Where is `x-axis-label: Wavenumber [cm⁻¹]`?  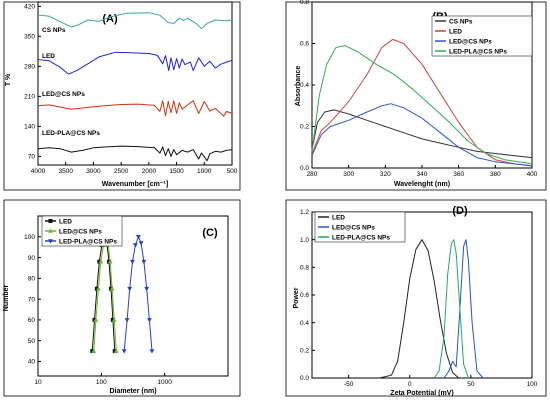 x-axis-label: Wavenumber [cm⁻¹] is located at coordinates (135, 184).